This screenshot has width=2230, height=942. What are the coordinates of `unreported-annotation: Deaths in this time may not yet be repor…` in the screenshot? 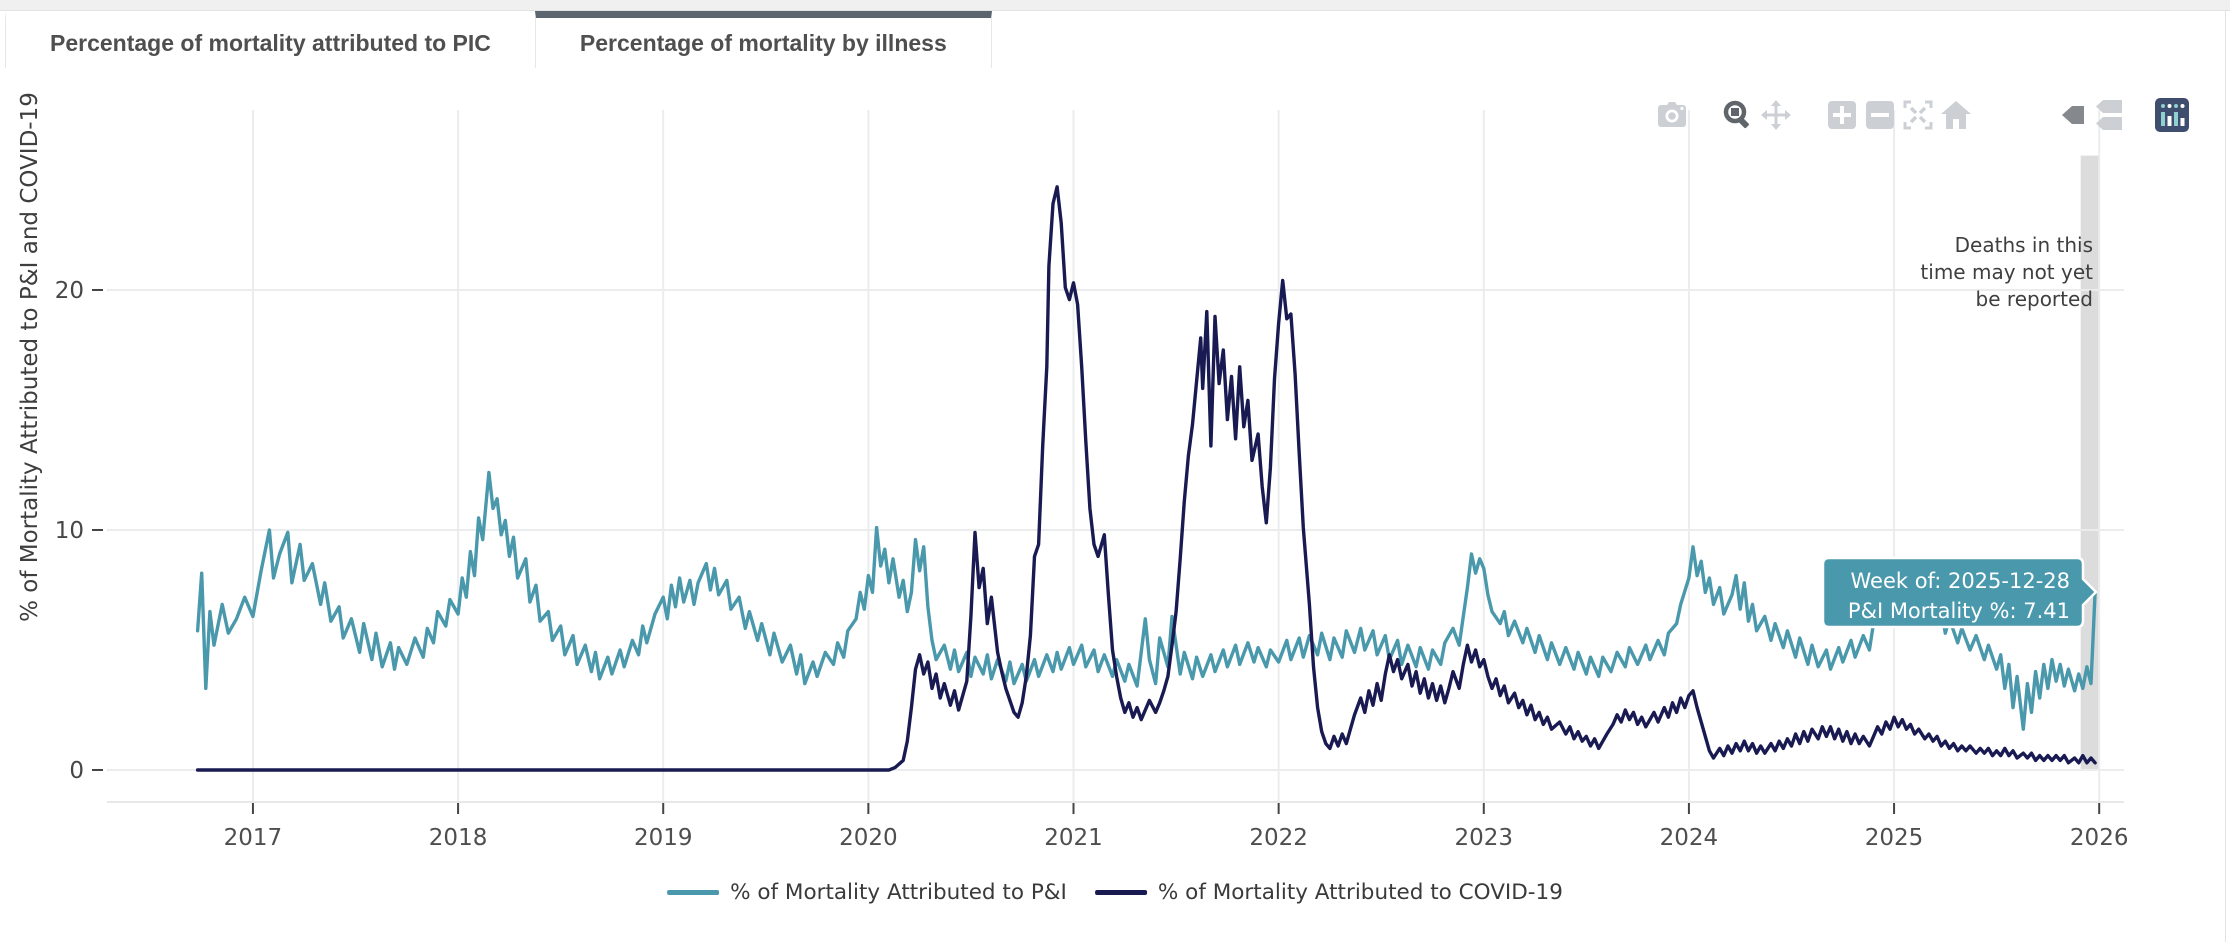 It's located at (2006, 272).